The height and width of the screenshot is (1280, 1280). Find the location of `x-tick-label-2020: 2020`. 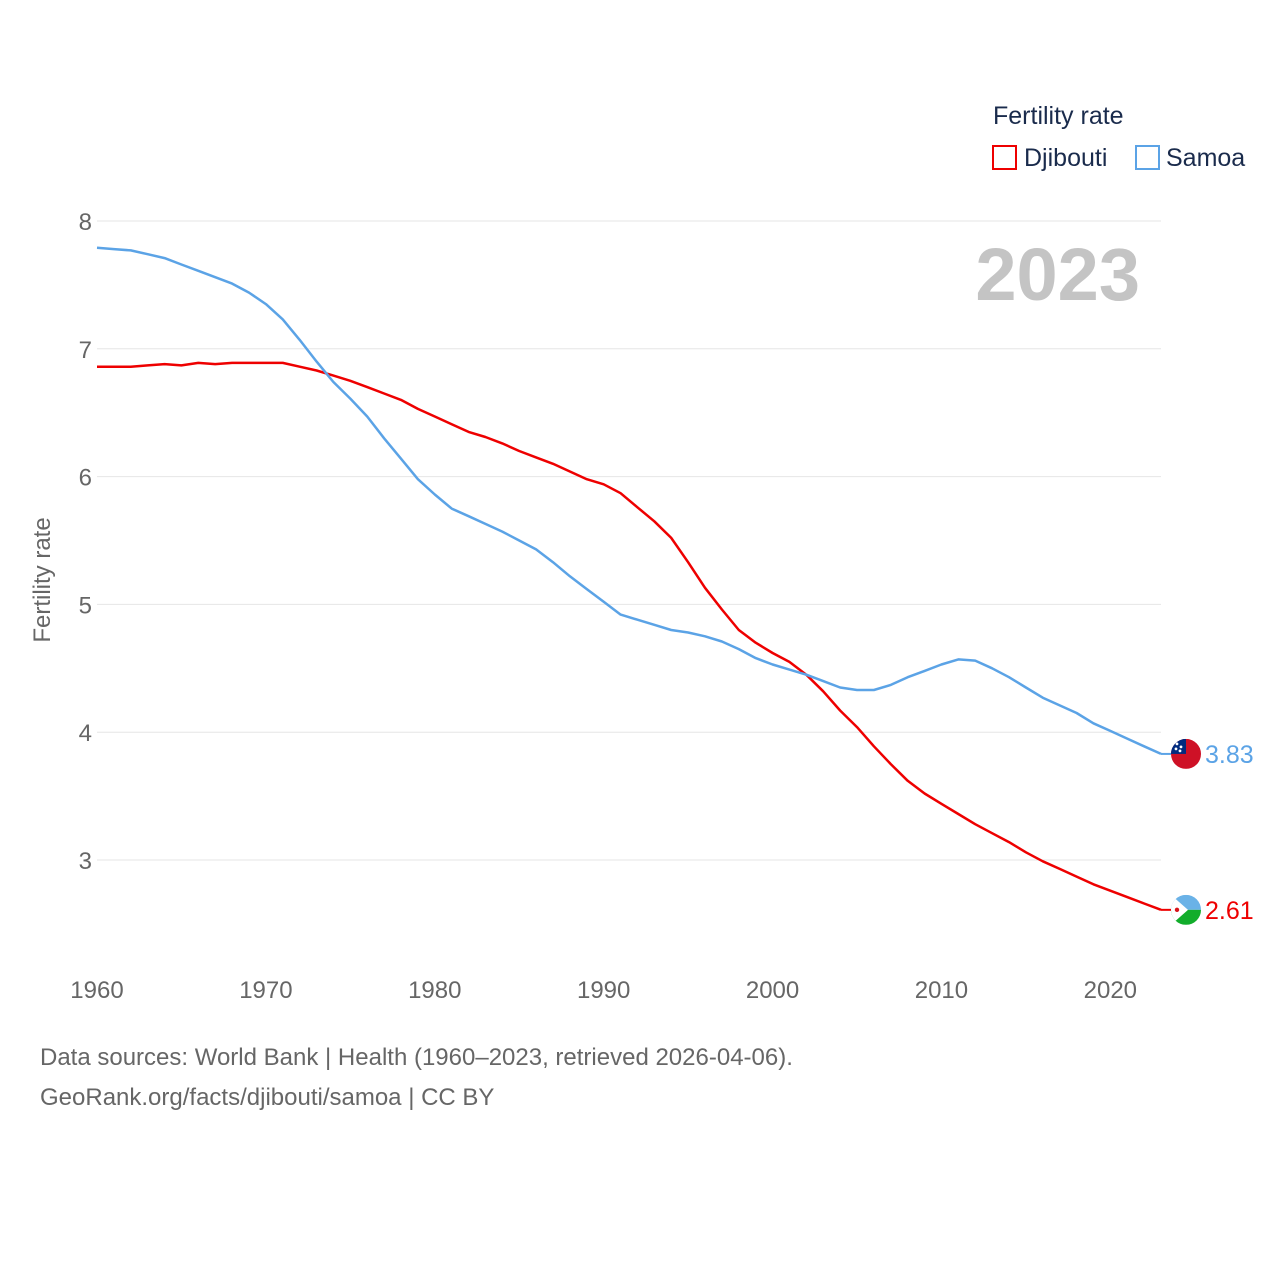

x-tick-label-2020: 2020 is located at coordinates (1110, 990).